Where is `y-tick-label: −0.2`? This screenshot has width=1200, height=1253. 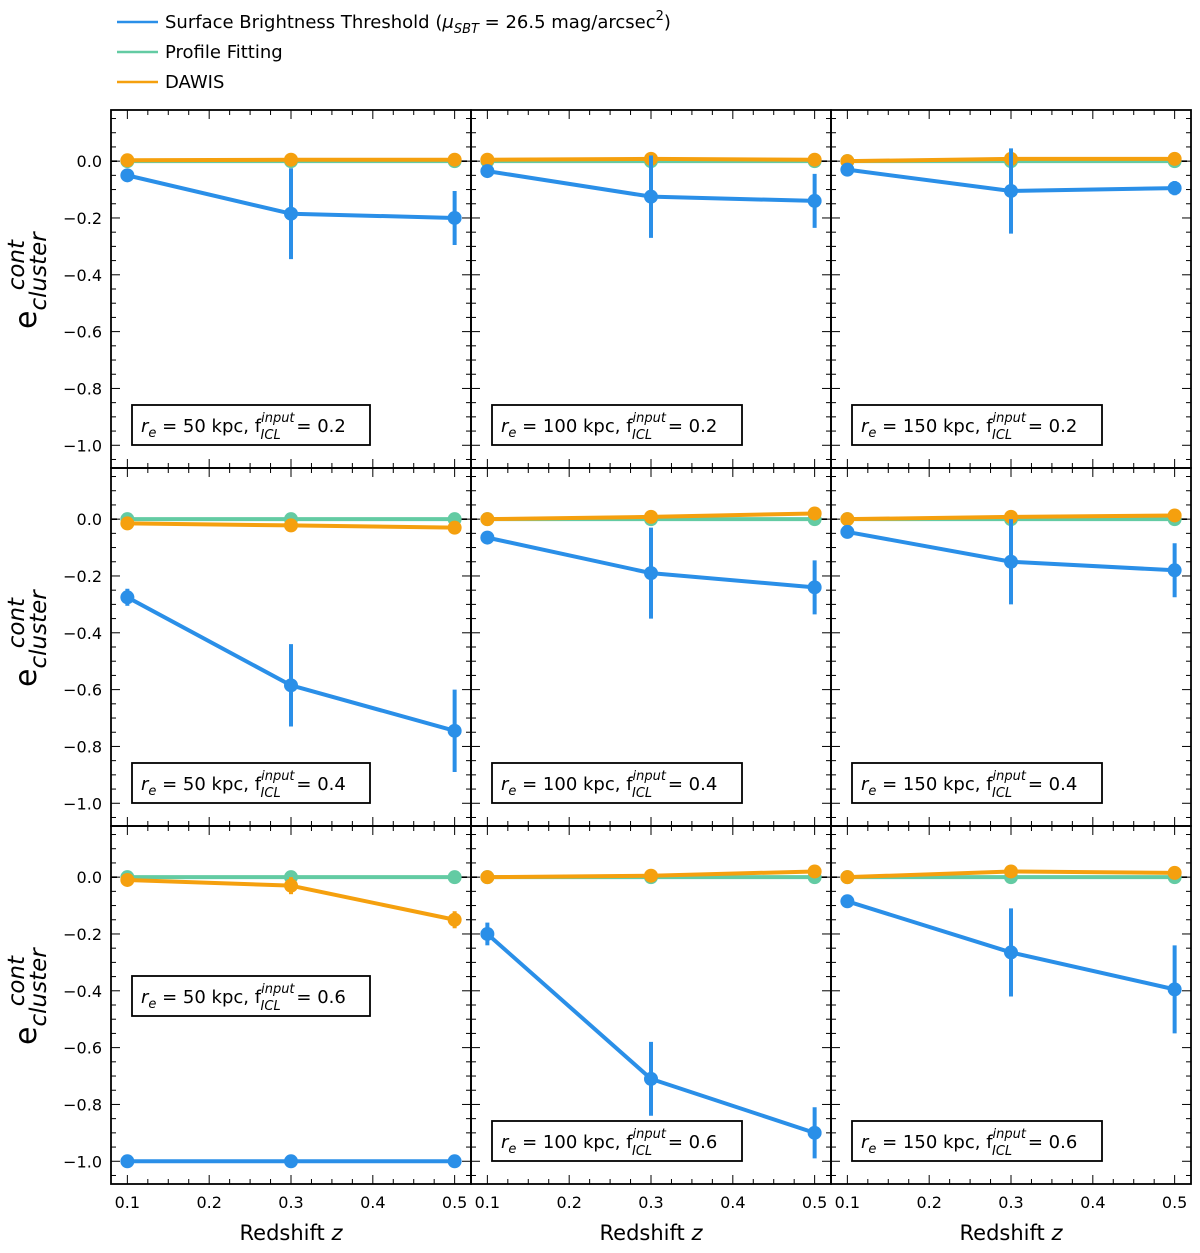
y-tick-label: −0.2 is located at coordinates (82, 934).